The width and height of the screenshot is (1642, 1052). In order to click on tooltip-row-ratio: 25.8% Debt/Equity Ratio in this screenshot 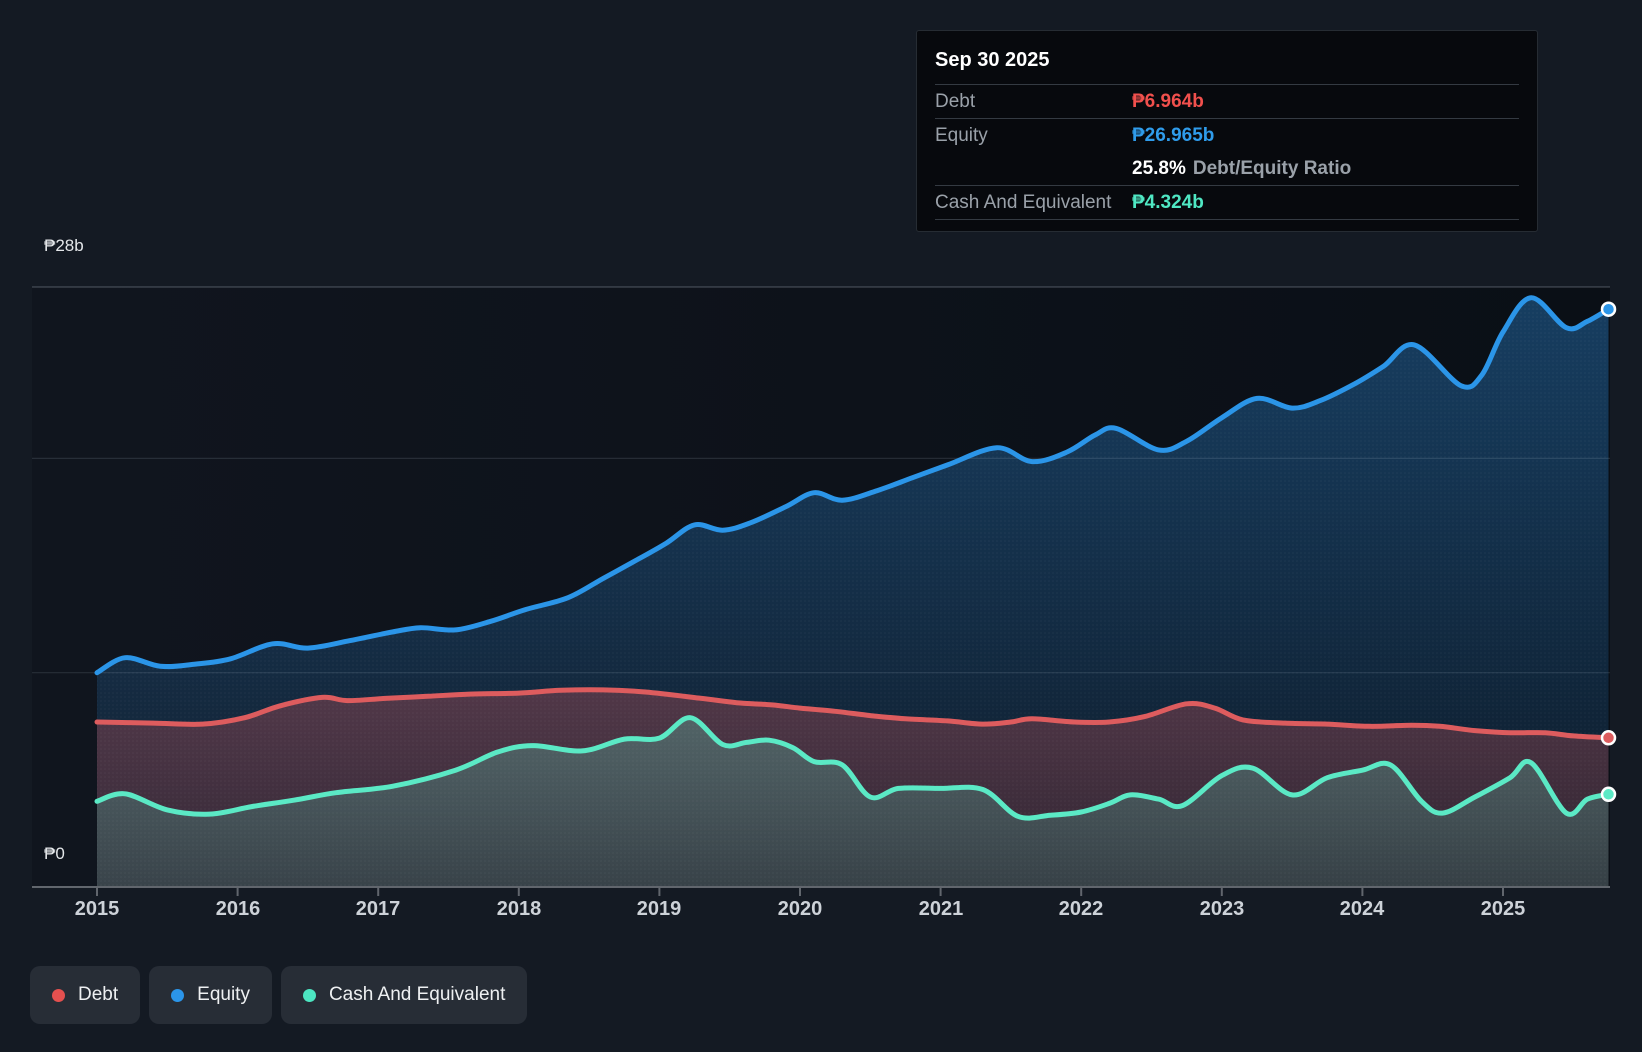, I will do `click(1227, 168)`.